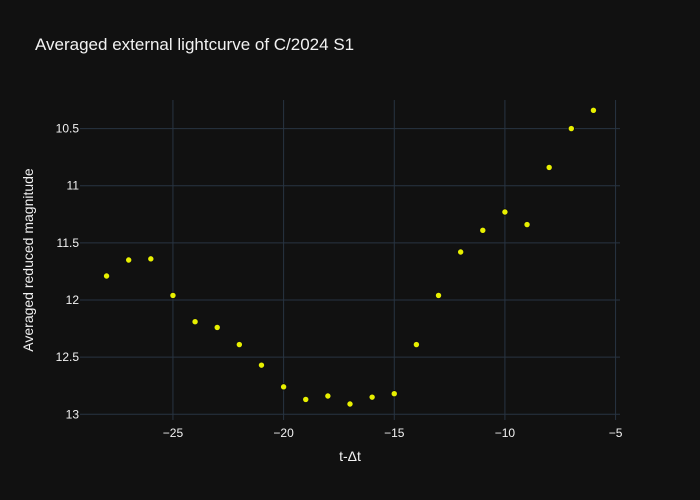  What do you see at coordinates (68, 357) in the screenshot?
I see `y-tick-label: 12.5` at bounding box center [68, 357].